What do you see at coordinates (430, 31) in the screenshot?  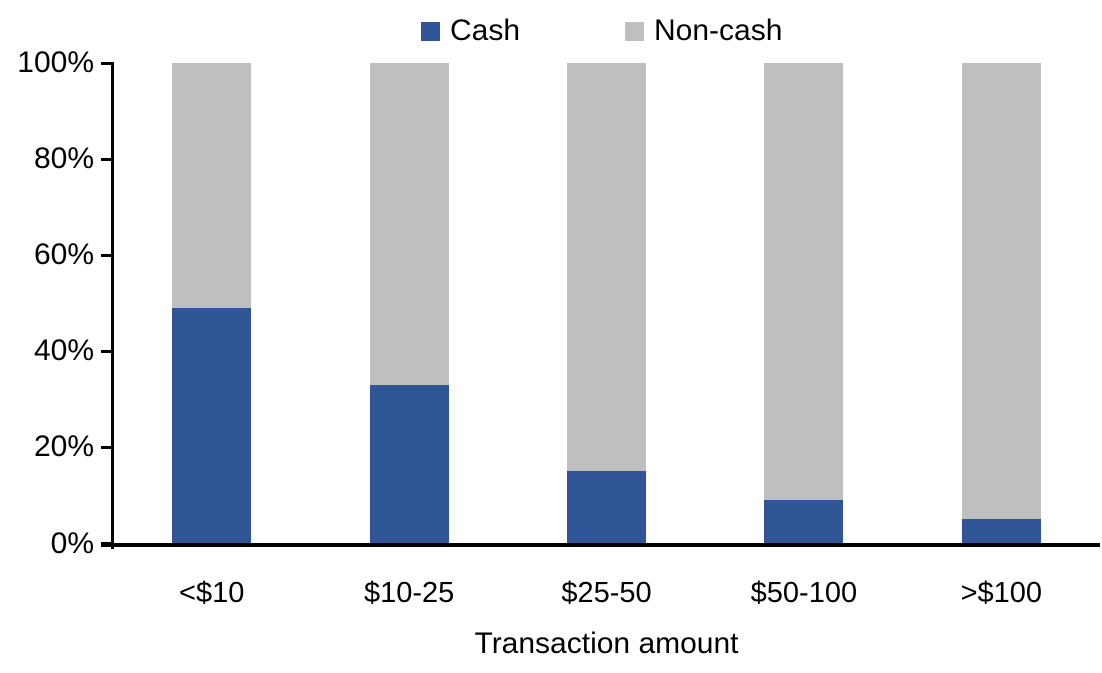 I see `legend-swatch-cash-icon` at bounding box center [430, 31].